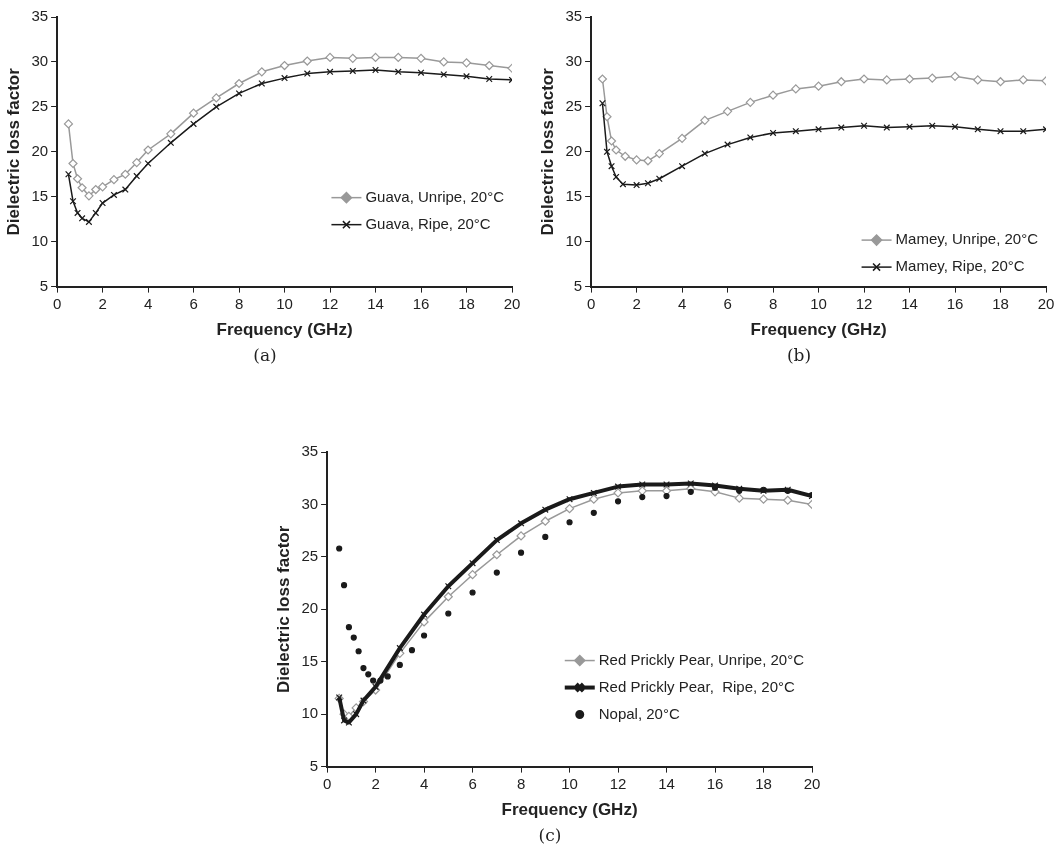  What do you see at coordinates (435, 196) in the screenshot?
I see `legend-label: Guava, Unripe, 20°C` at bounding box center [435, 196].